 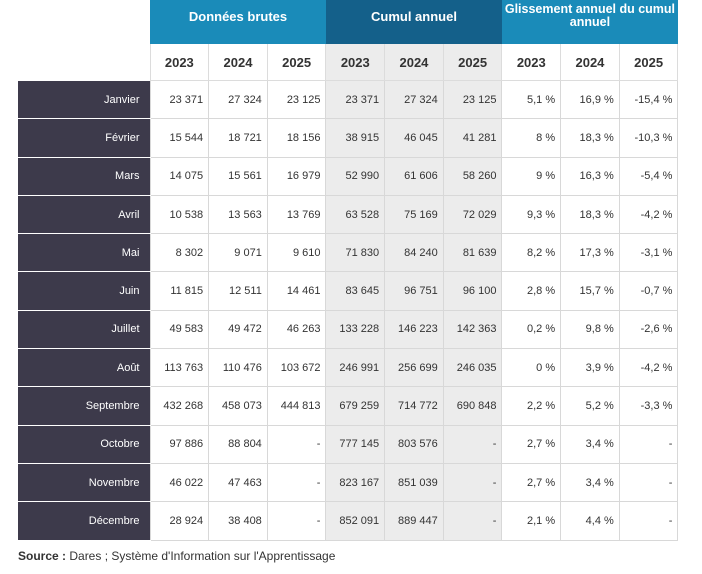 What do you see at coordinates (238, 482) in the screenshot?
I see `raw-value-cell: 47 463` at bounding box center [238, 482].